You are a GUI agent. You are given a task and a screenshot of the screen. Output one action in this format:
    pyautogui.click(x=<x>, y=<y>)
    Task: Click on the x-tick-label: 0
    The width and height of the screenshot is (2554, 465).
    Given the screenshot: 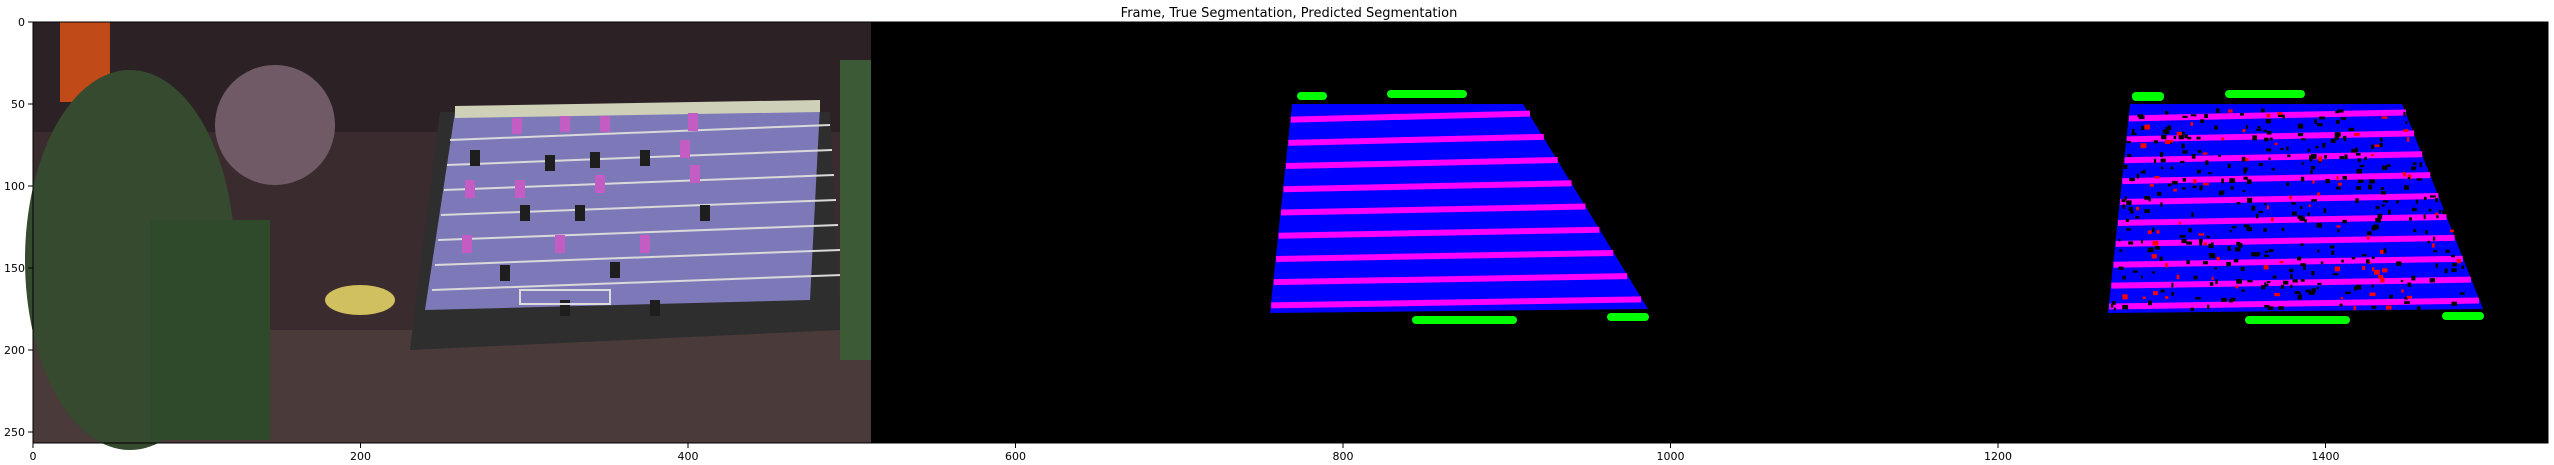 What is the action you would take?
    pyautogui.click(x=33, y=456)
    